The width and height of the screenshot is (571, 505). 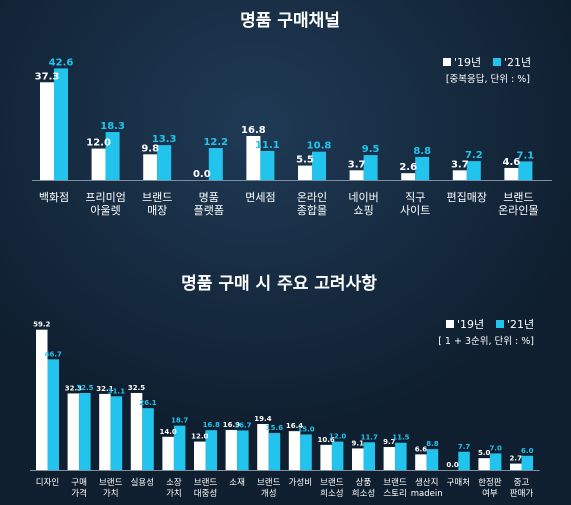 What do you see at coordinates (116, 391) in the screenshot?
I see `chart2-value-2021-2: 31.1` at bounding box center [116, 391].